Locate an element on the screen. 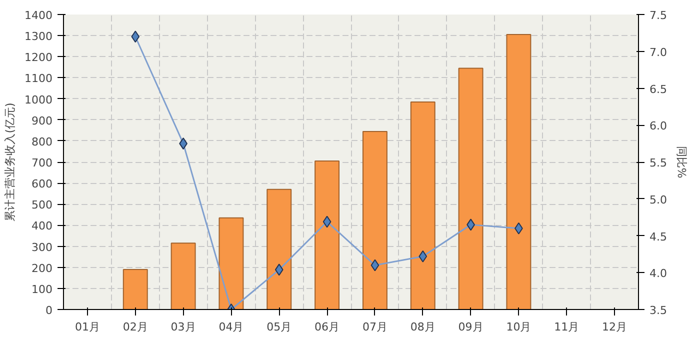 Image resolution: width=692 pixels, height=338 pixels. x-tick-label: 08月 is located at coordinates (423, 327).